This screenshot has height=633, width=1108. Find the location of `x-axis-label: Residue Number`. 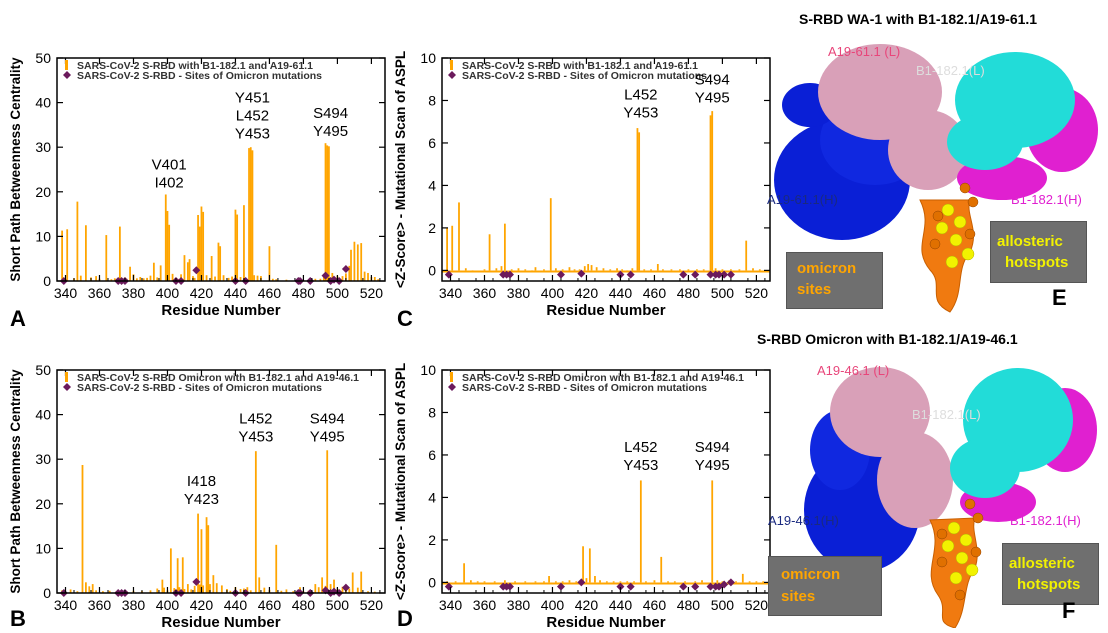

x-axis-label: Residue Number is located at coordinates (605, 621).